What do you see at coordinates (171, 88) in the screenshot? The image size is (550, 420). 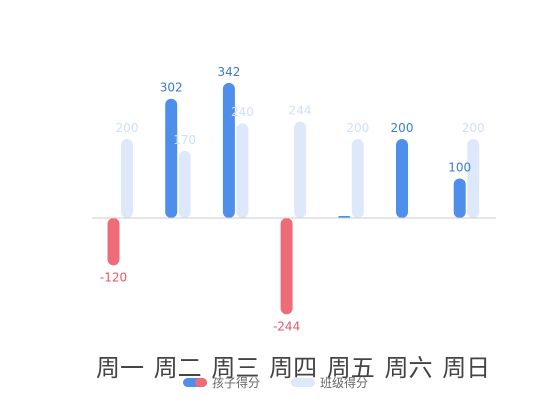 I see `child-score-label: 302` at bounding box center [171, 88].